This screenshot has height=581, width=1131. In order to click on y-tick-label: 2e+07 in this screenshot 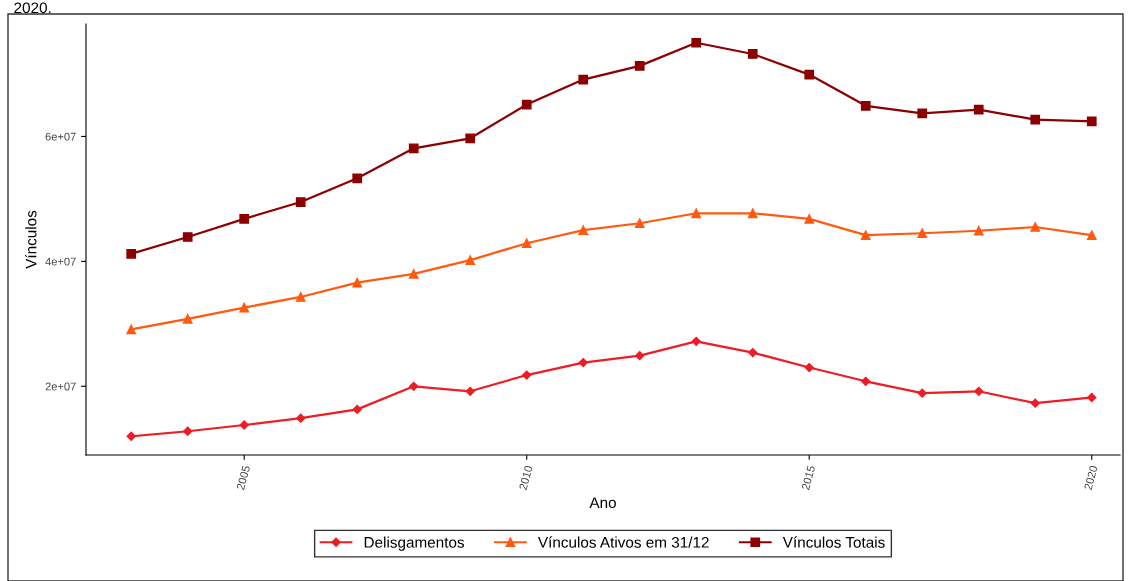, I will do `click(60, 386)`.